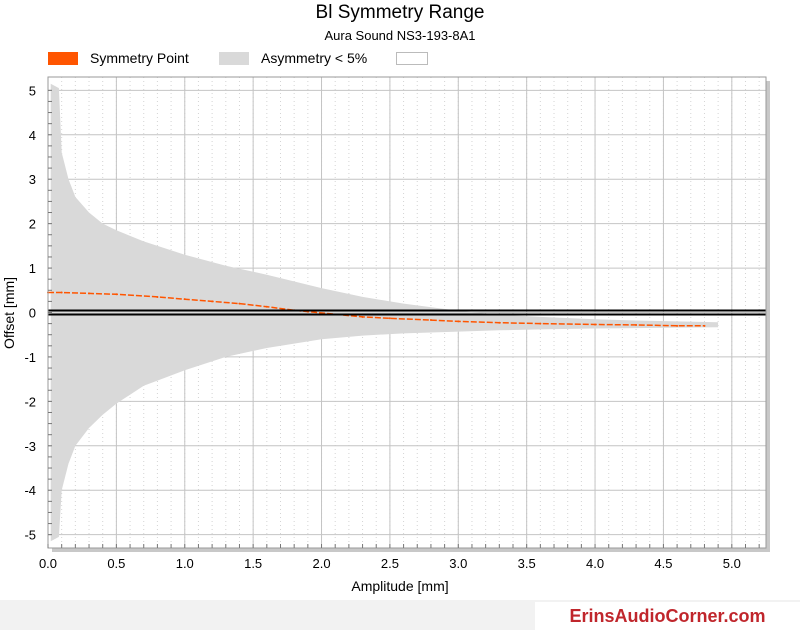 Image resolution: width=800 pixels, height=630 pixels. What do you see at coordinates (139, 58) in the screenshot?
I see `legend-label-symmetry-point: Symmetry Point` at bounding box center [139, 58].